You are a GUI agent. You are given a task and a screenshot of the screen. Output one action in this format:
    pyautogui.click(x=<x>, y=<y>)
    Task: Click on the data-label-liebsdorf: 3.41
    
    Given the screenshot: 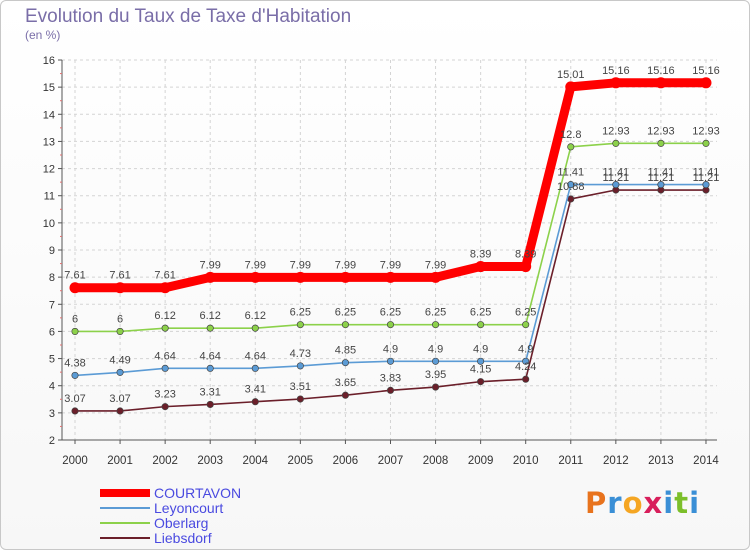 What is the action you would take?
    pyautogui.click(x=255, y=390)
    